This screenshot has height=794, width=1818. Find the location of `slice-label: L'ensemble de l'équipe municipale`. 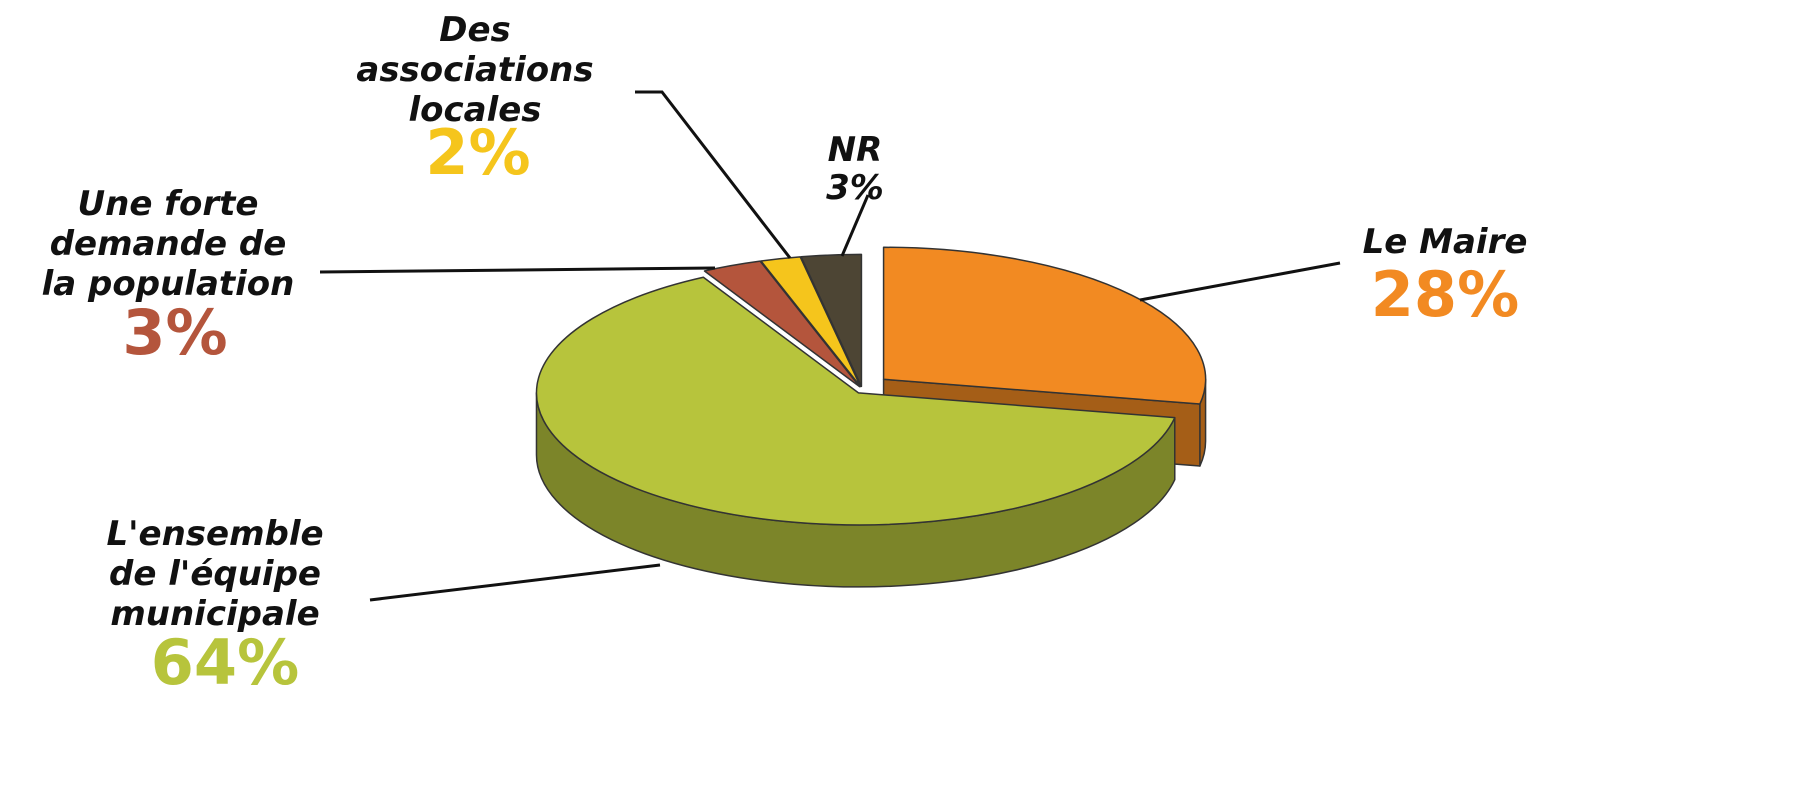

slice-label: L'ensemble de l'équipe municipale is located at coordinates (215, 574).